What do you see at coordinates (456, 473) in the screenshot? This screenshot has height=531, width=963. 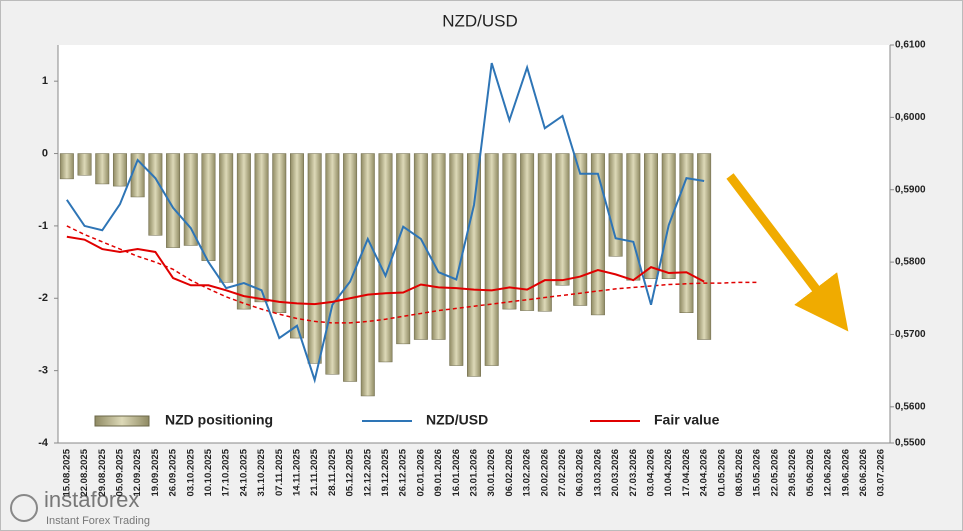 I see `x-tick-label: 16.01.2026` at bounding box center [456, 473].